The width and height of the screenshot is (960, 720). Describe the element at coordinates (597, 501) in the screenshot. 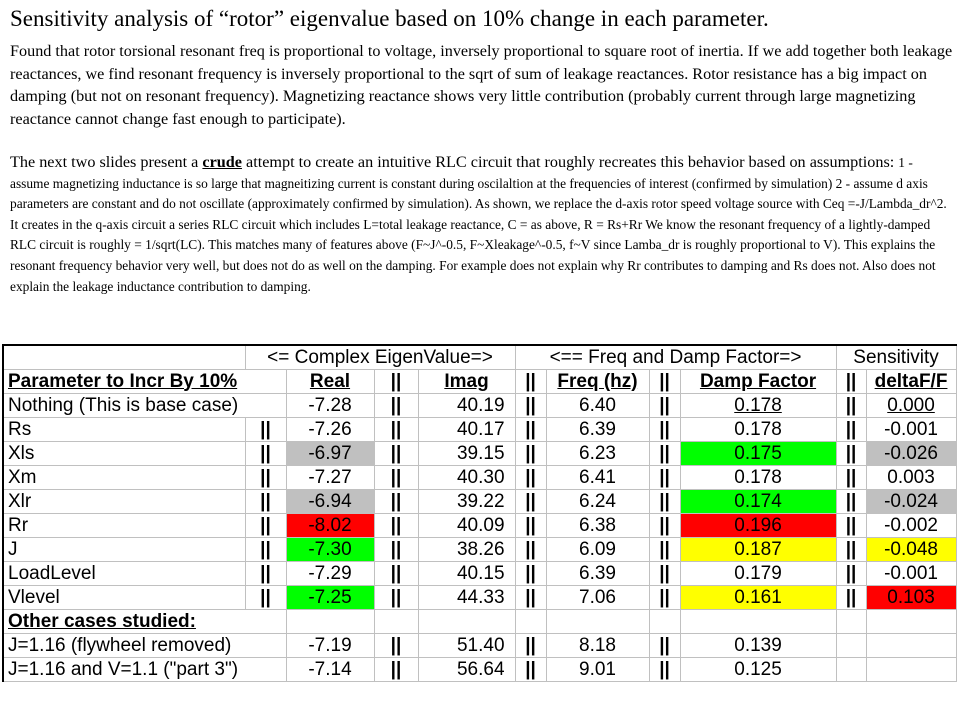

I see `freq-cell: 6.24` at that location.